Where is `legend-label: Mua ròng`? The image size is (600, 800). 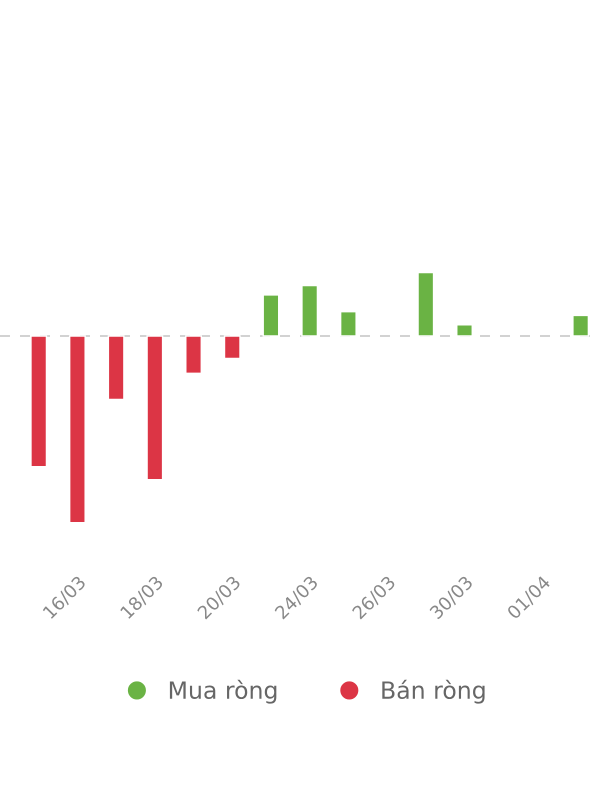 legend-label: Mua ròng is located at coordinates (223, 692).